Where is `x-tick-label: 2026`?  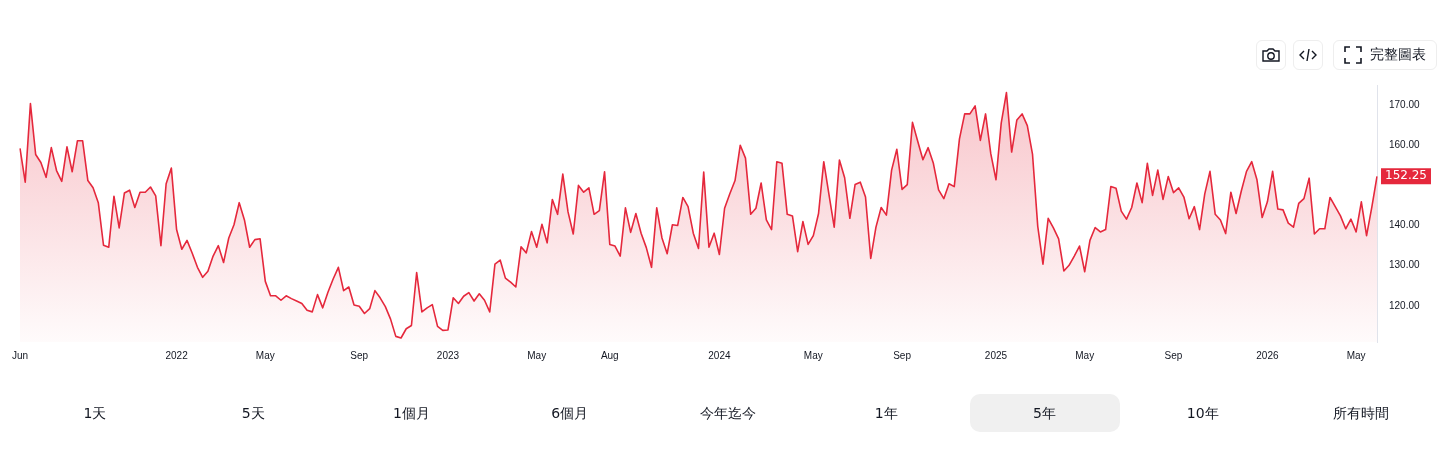
x-tick-label: 2026 is located at coordinates (1267, 355).